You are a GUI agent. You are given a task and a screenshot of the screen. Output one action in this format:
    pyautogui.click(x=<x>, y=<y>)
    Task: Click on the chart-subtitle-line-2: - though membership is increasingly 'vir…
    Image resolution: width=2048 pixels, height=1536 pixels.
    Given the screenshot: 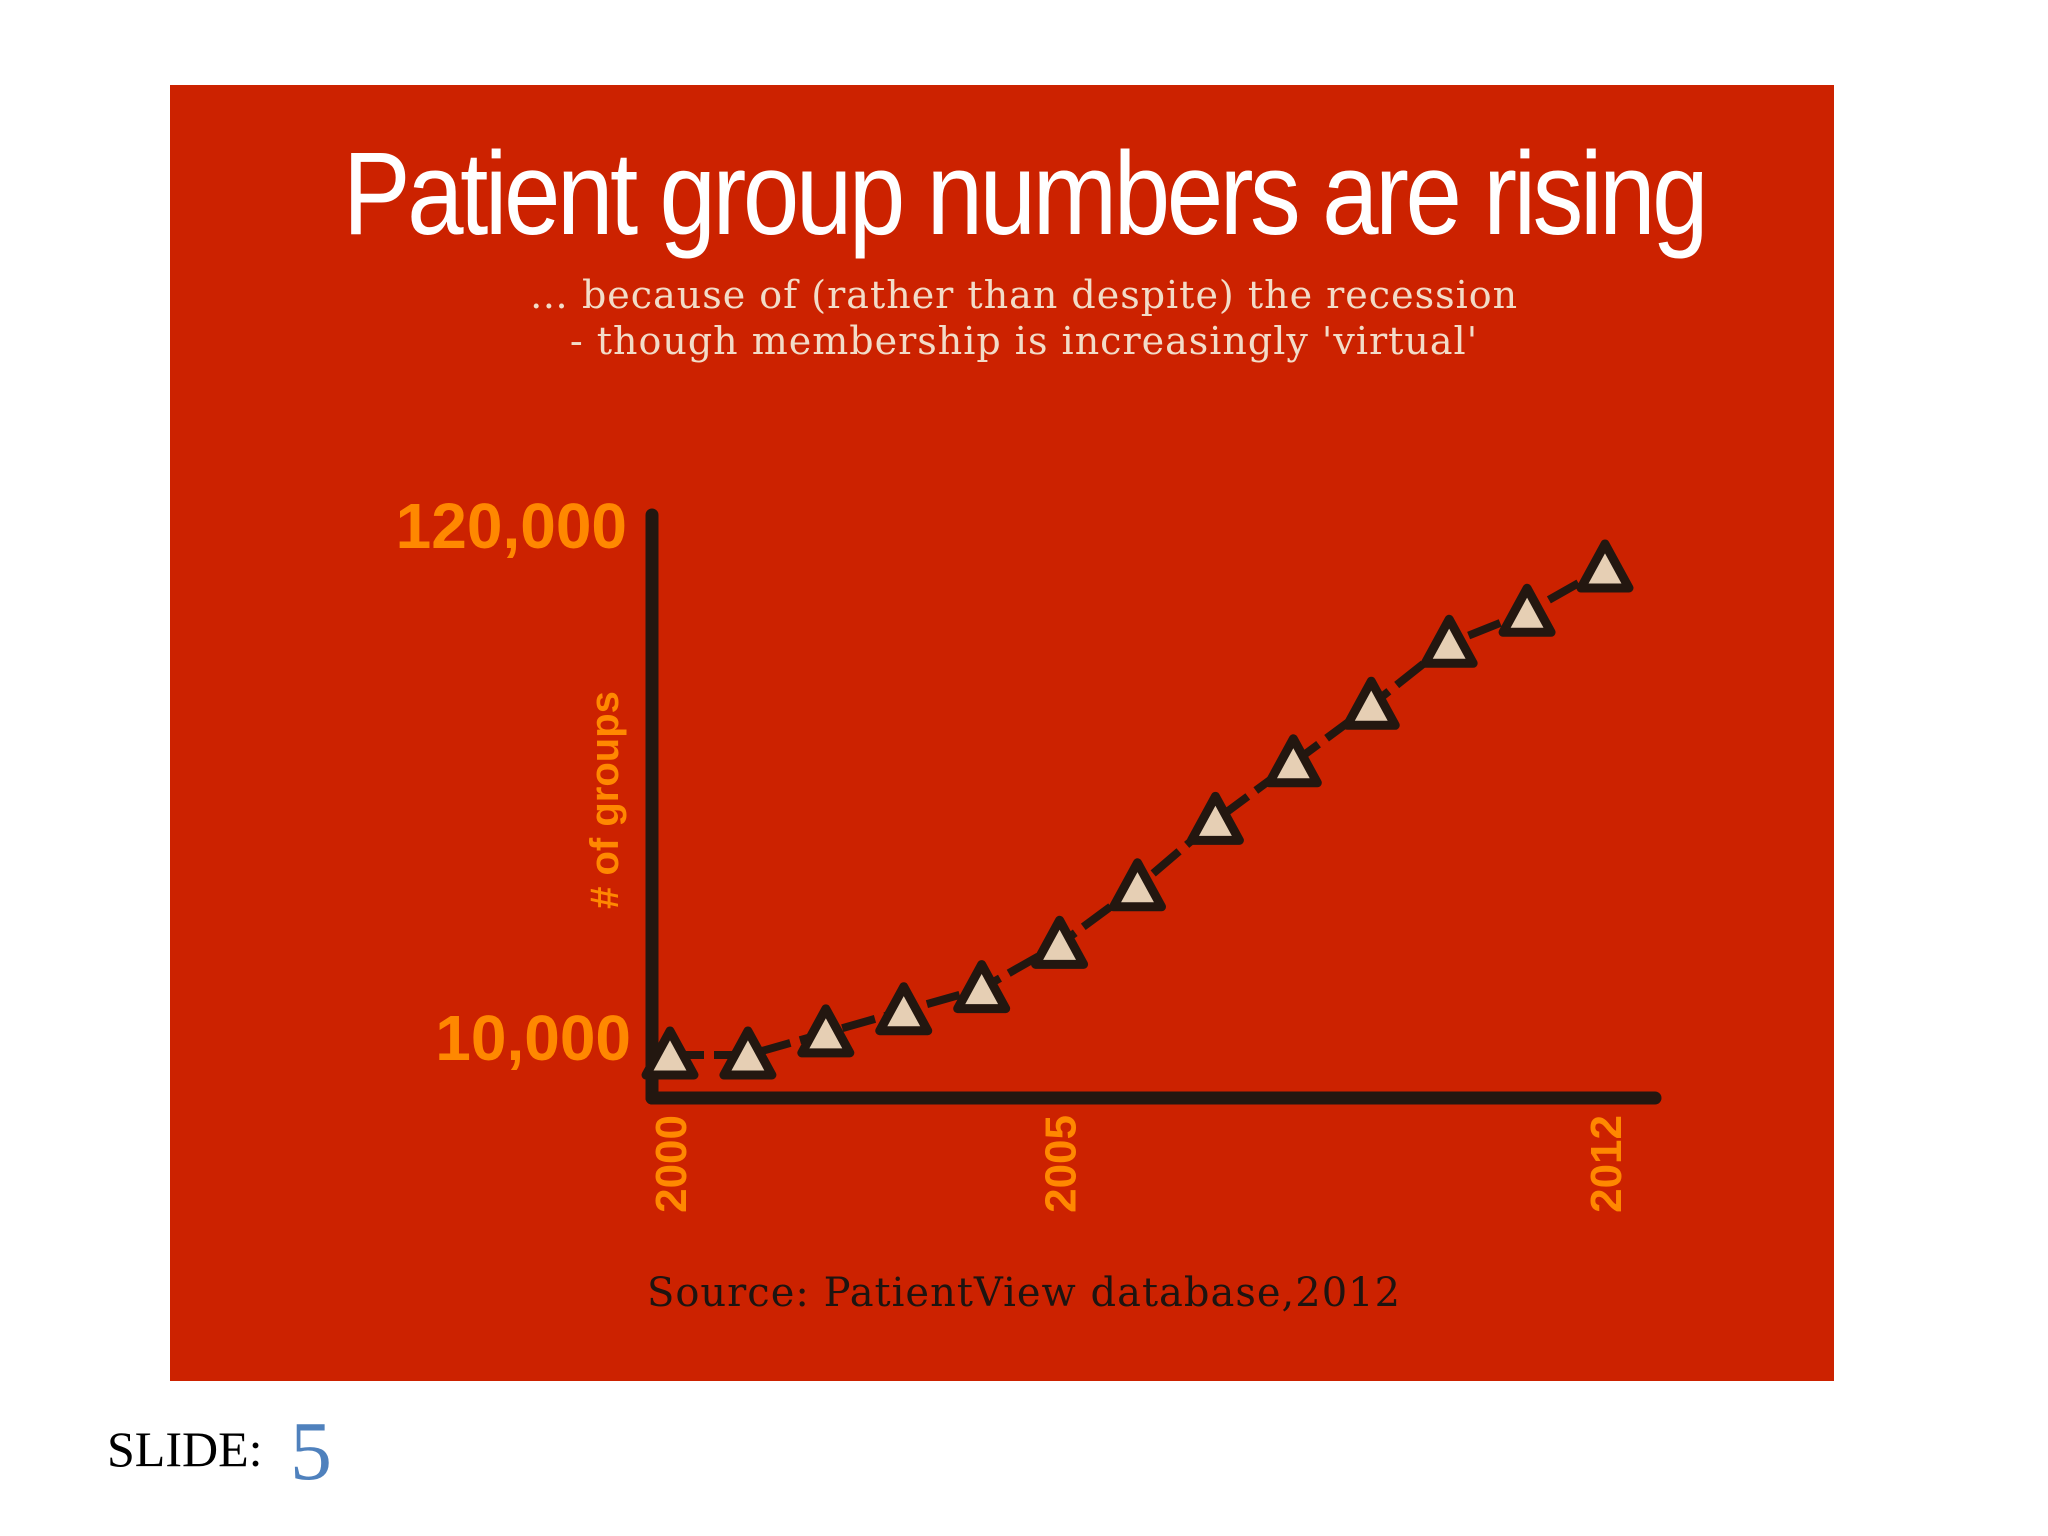 What is the action you would take?
    pyautogui.click(x=1024, y=341)
    